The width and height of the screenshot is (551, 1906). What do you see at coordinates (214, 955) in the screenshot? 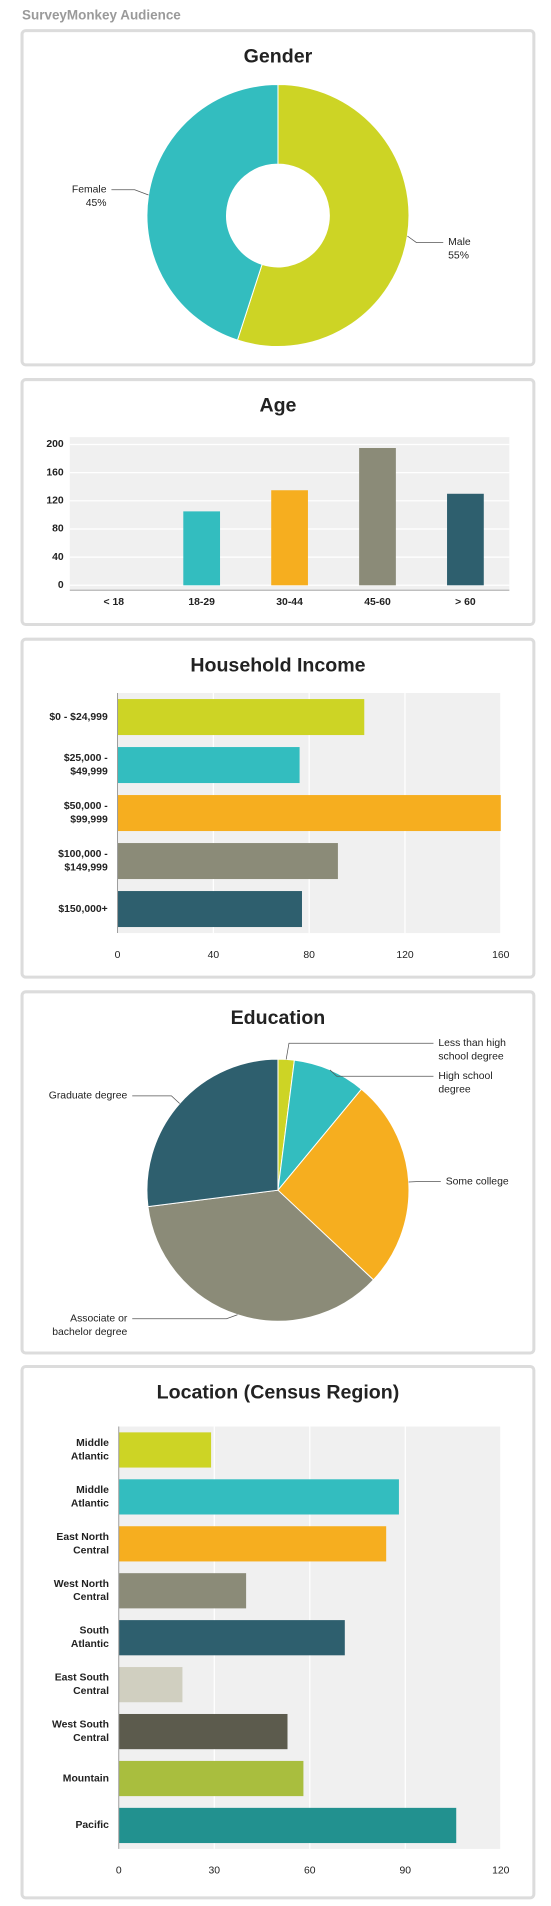
I see `x-tick-label: 40` at bounding box center [214, 955].